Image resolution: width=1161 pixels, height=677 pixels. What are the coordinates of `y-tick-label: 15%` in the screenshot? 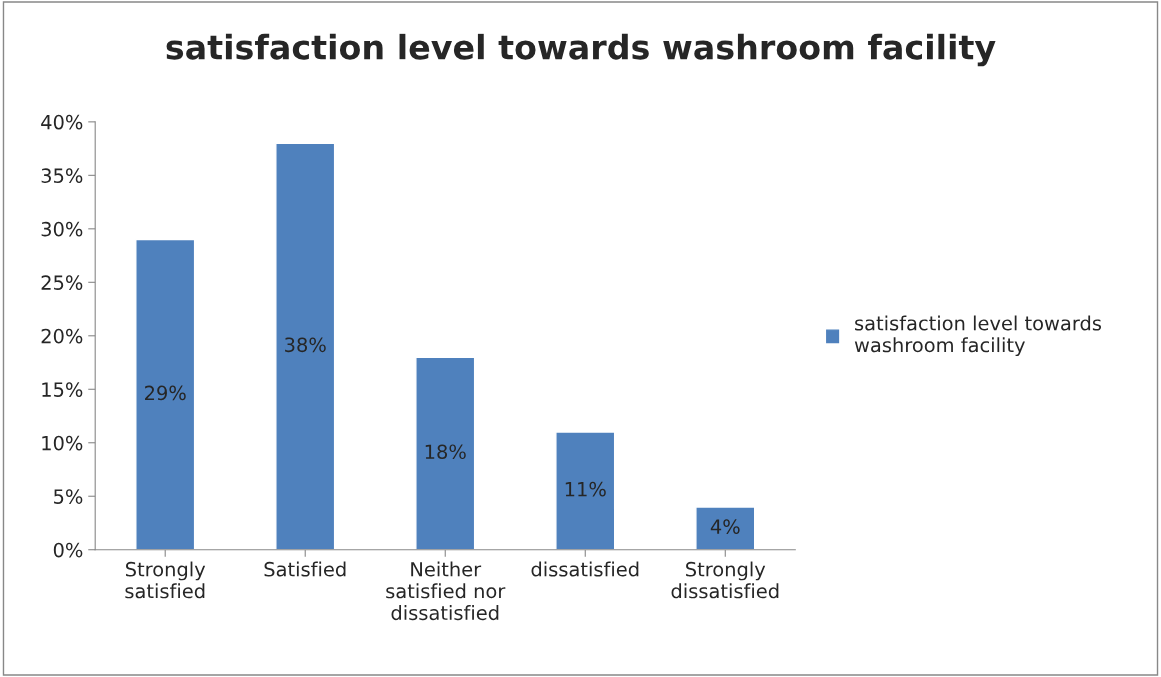 It's located at (62, 389).